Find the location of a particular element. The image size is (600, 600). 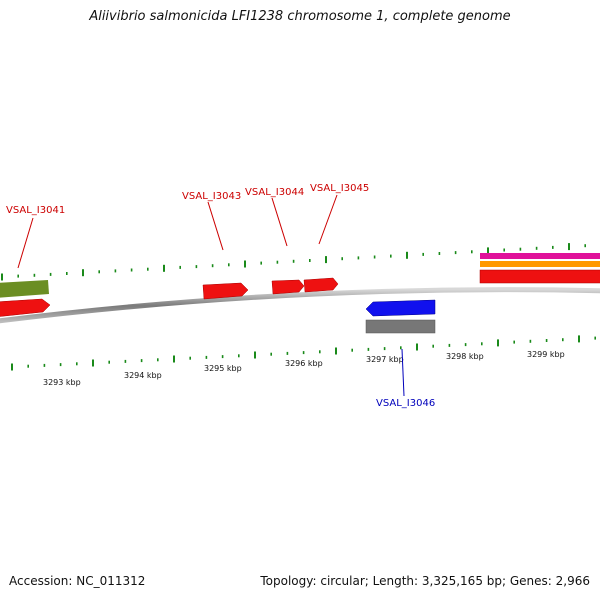

outer-tick-track is located at coordinates (294, 262).